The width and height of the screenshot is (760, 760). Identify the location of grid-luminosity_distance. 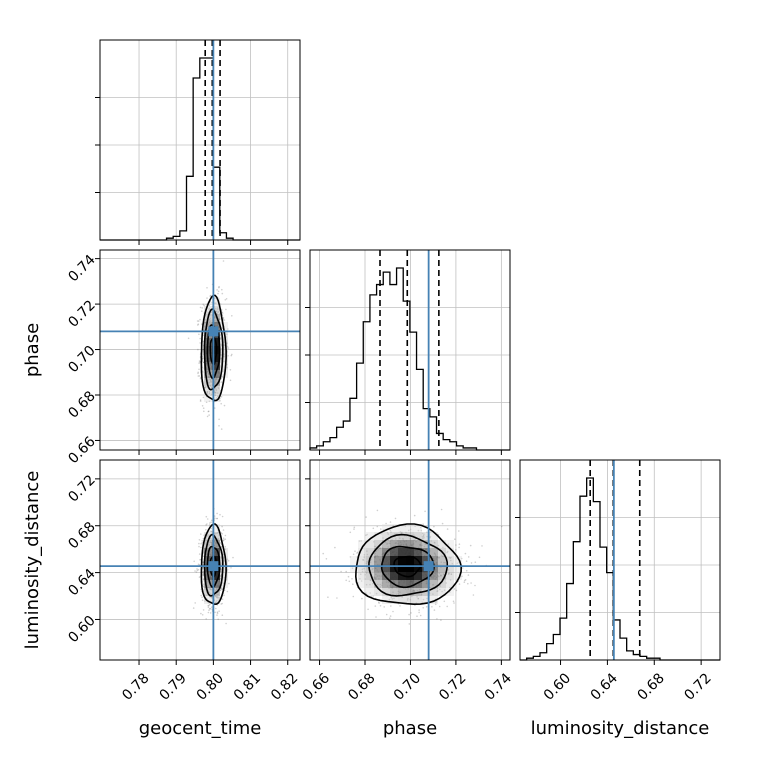
(620, 560).